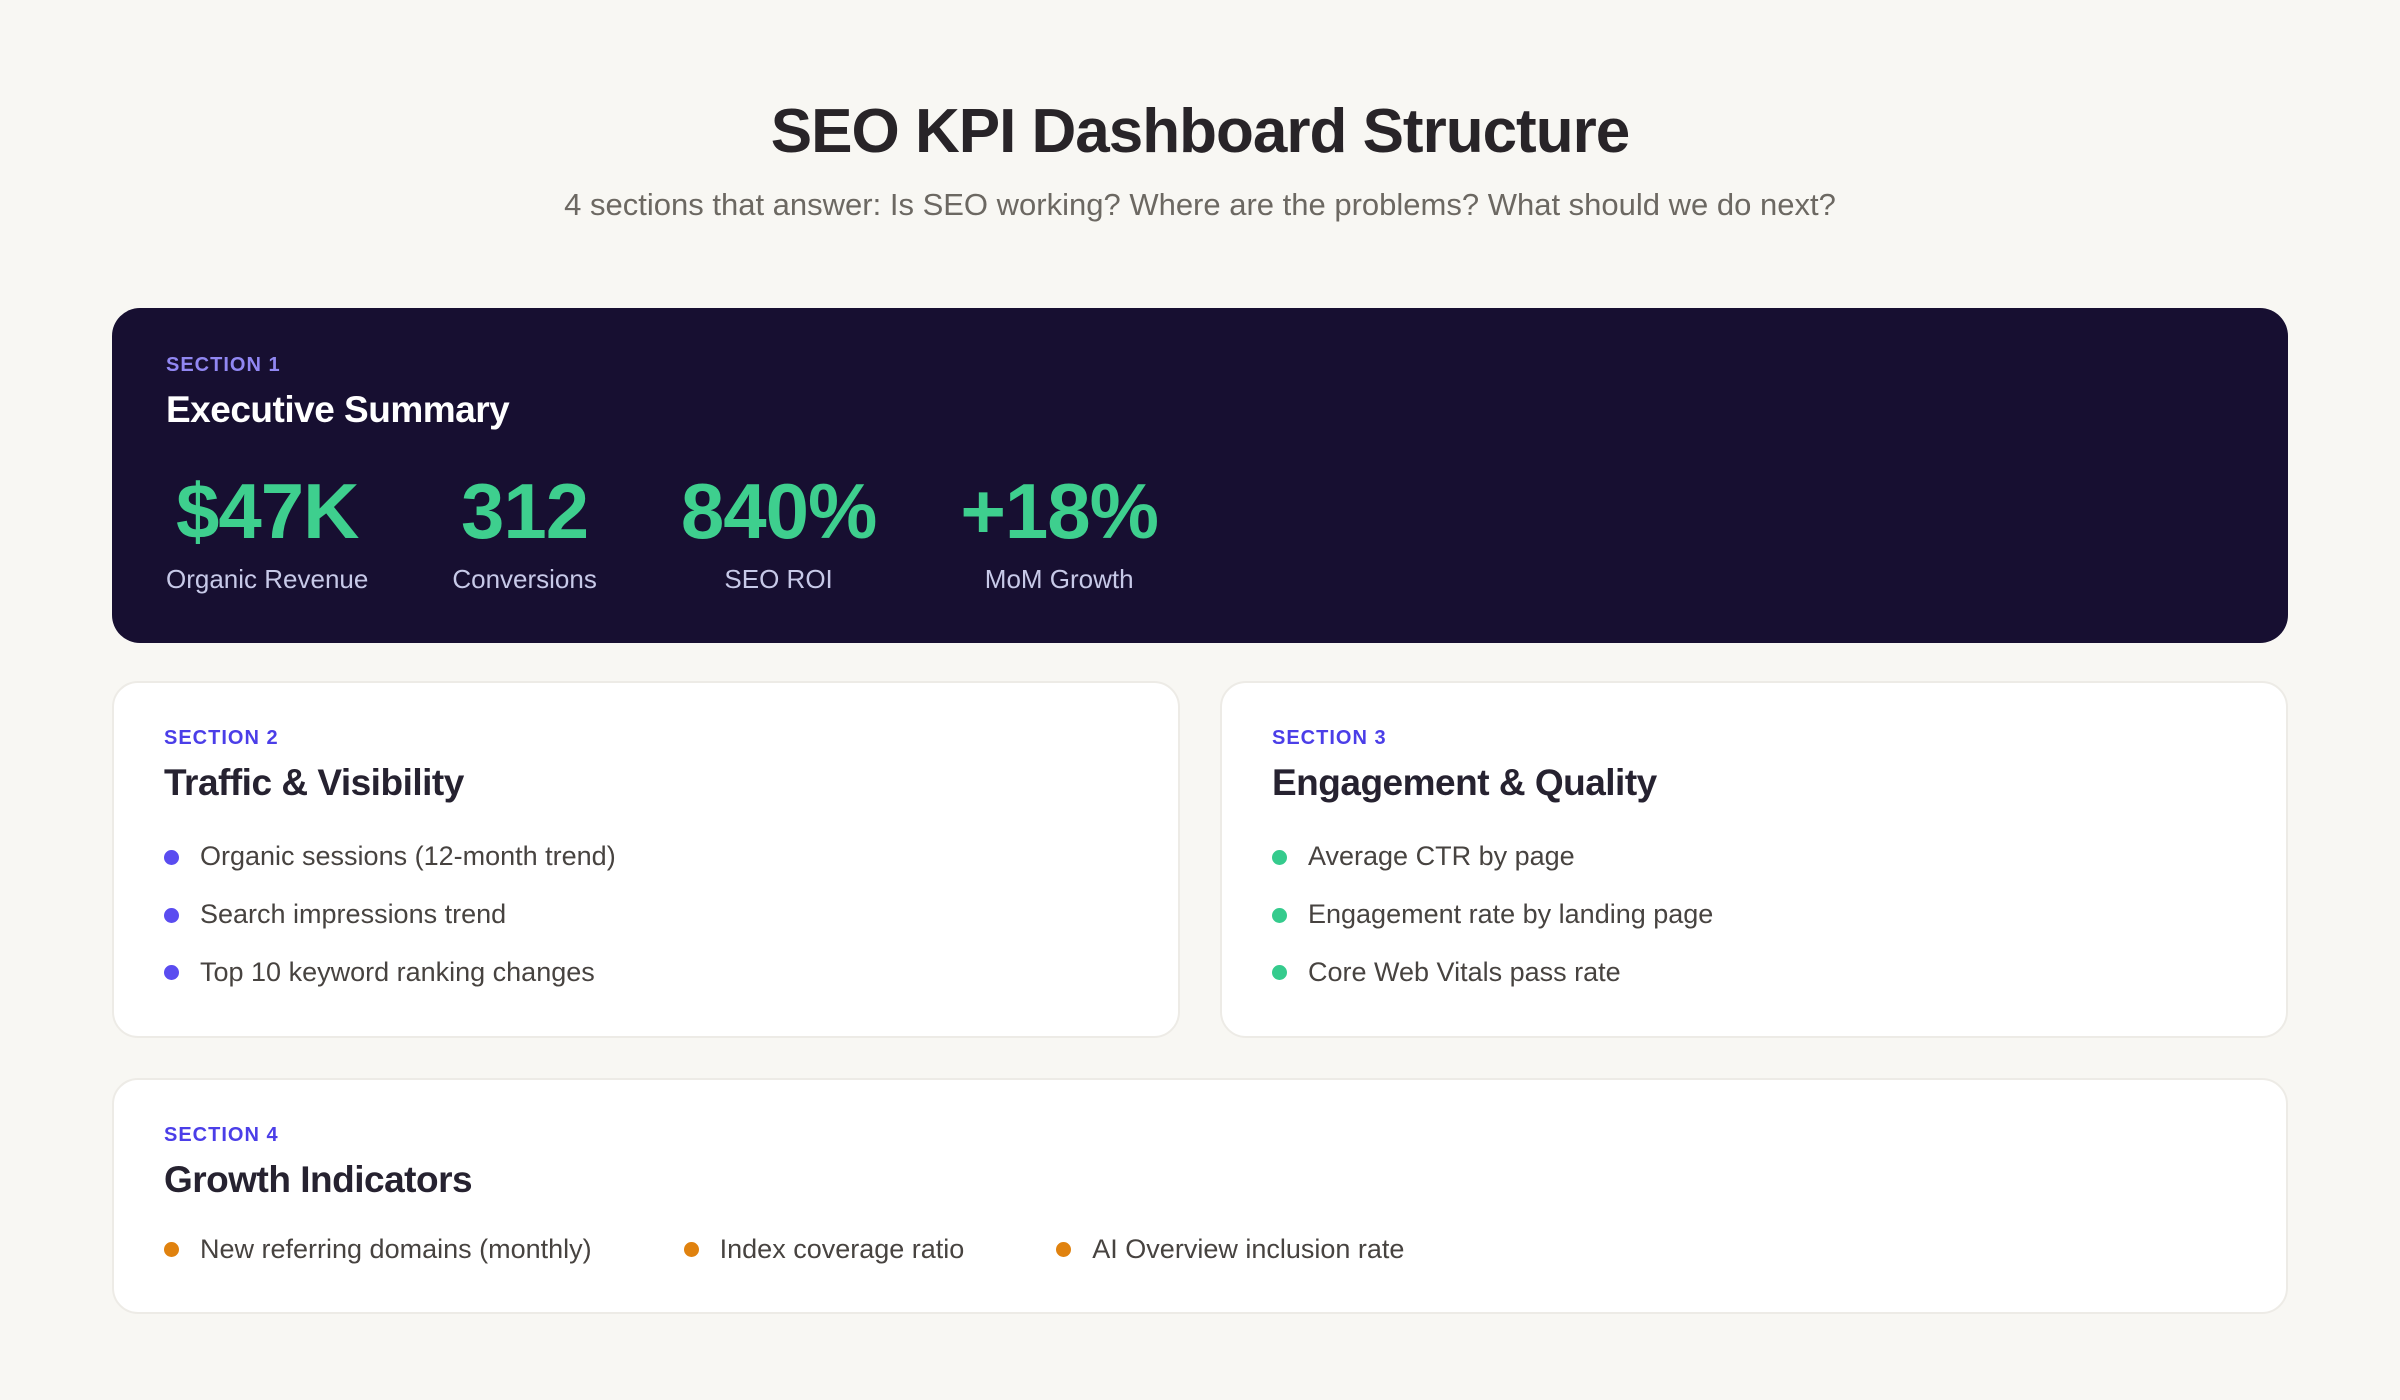 The height and width of the screenshot is (1400, 2400). Describe the element at coordinates (318, 1179) in the screenshot. I see `section-4-title: Growth Indicators` at that location.